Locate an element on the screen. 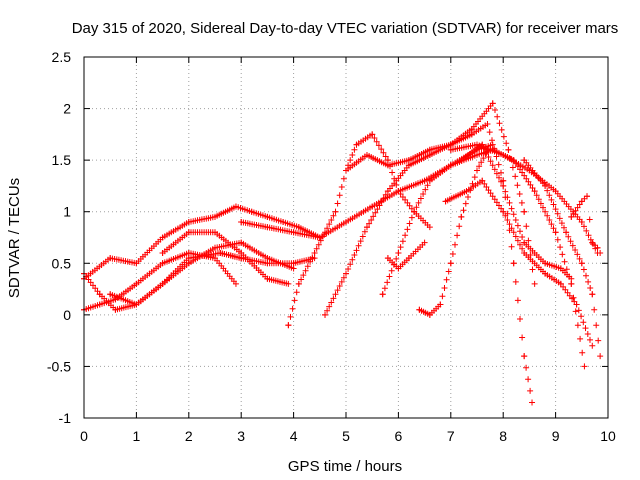 The image size is (640, 480). y-tick-label: 1.5 is located at coordinates (62, 160).